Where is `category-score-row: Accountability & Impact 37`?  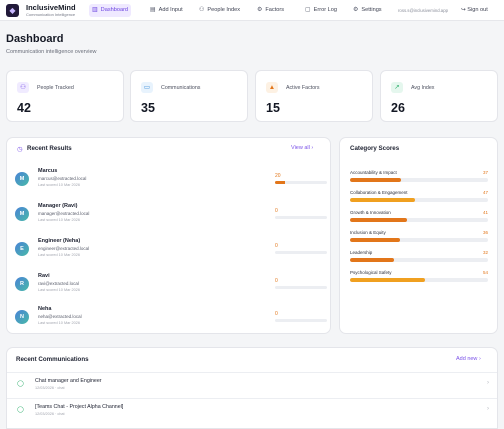
category-score-row: Accountability & Impact 37 is located at coordinates (419, 177).